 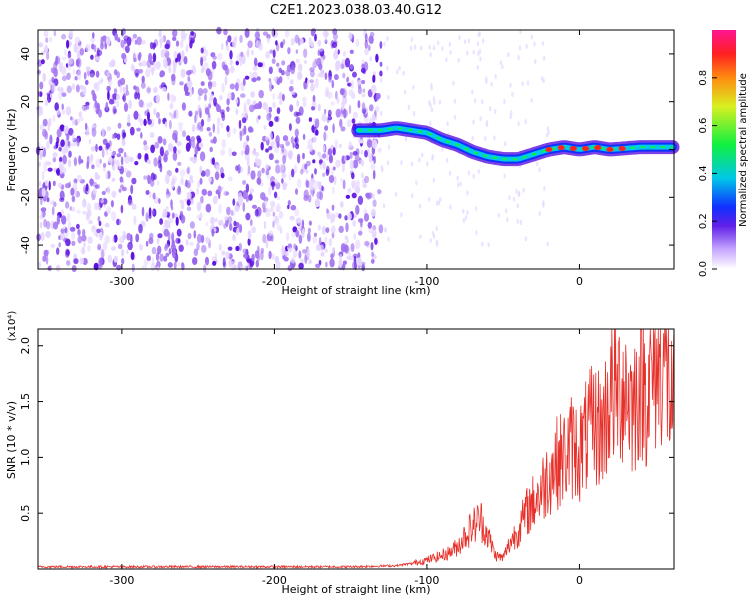 I want to click on x-tick-label: 0, so click(x=579, y=580).